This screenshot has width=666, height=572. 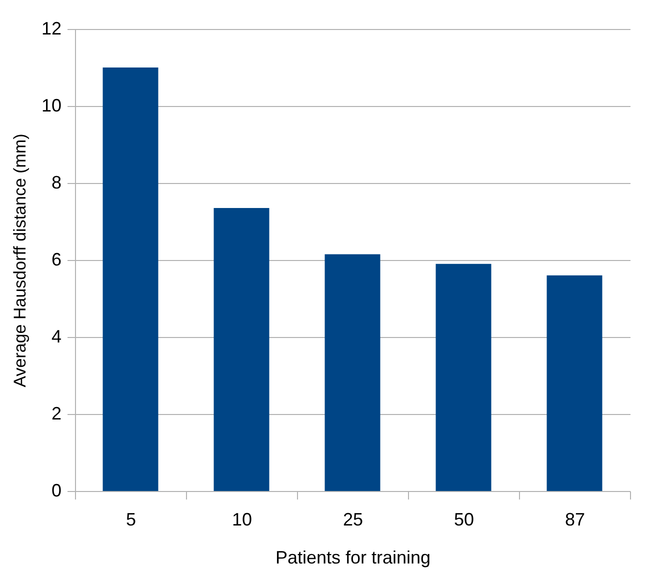 I want to click on x-tick-label: 25, so click(x=353, y=520).